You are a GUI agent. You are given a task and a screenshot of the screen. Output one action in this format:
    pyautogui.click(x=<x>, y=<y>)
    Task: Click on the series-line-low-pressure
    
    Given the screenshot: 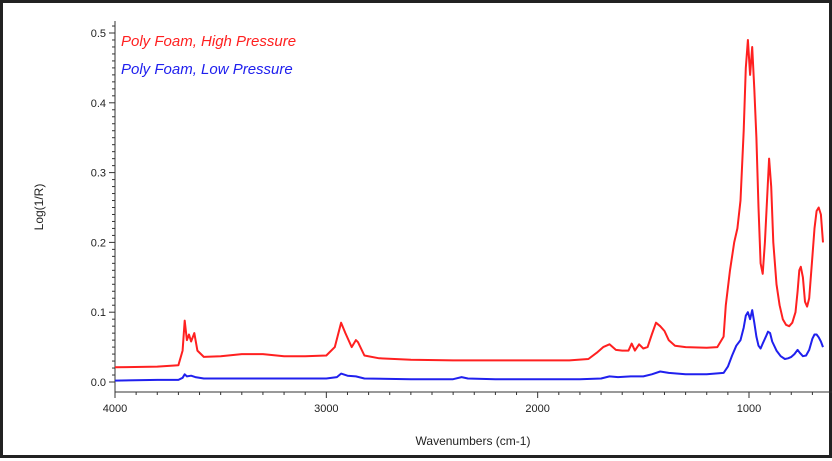 What is the action you would take?
    pyautogui.click(x=469, y=345)
    